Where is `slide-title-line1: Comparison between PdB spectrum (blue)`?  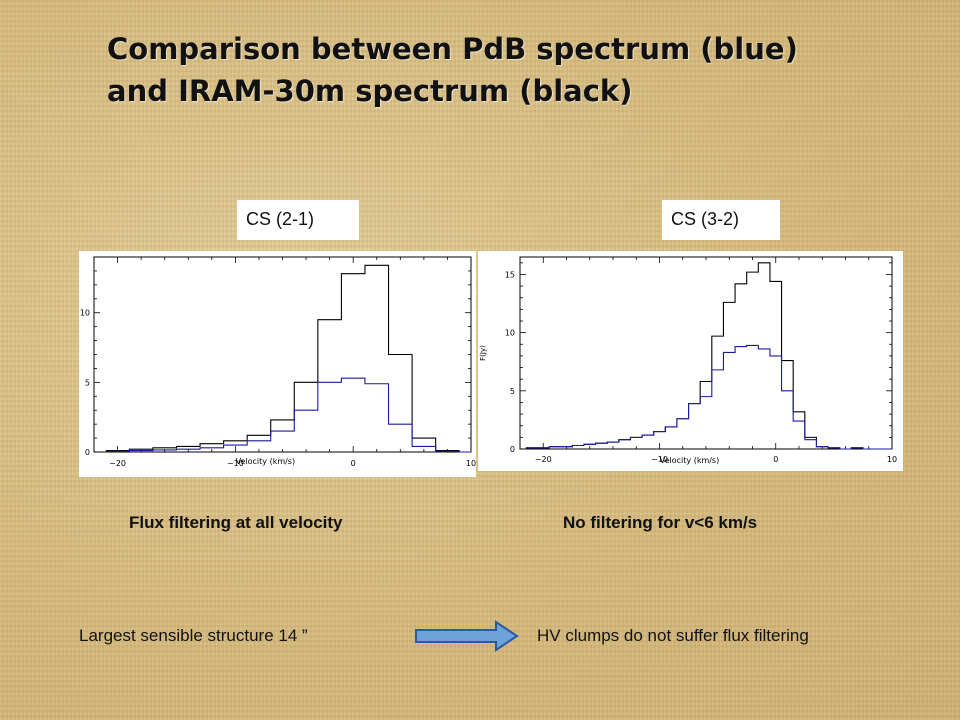 slide-title-line1: Comparison between PdB spectrum (blue) is located at coordinates (452, 49).